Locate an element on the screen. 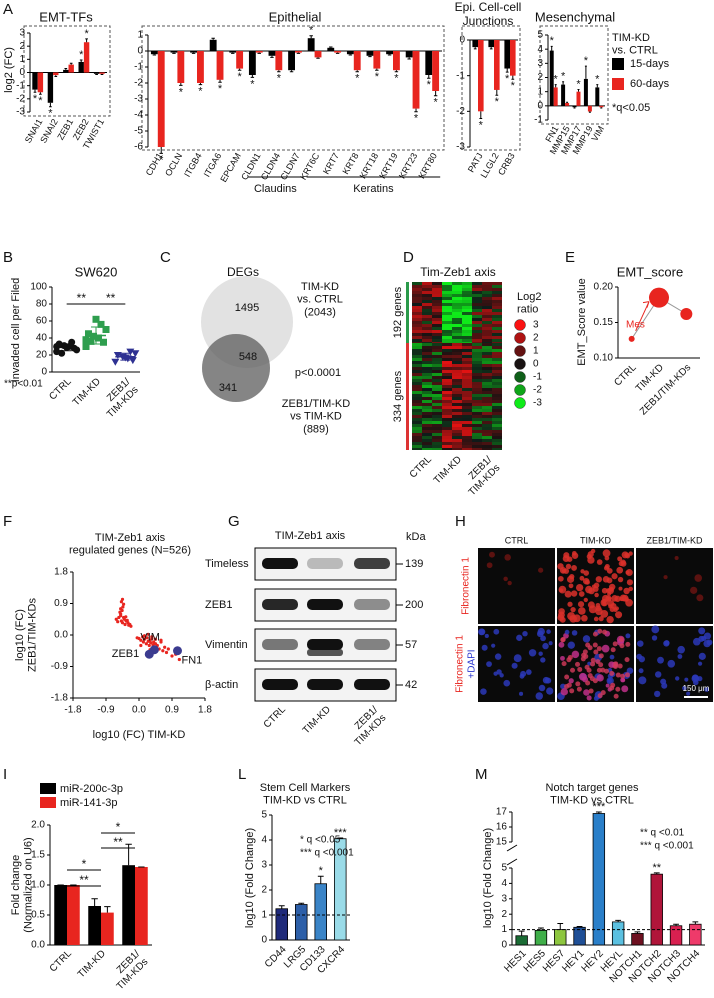 This screenshot has width=714, height=998. row-label: Fibronectin 1 is located at coordinates (466, 586).